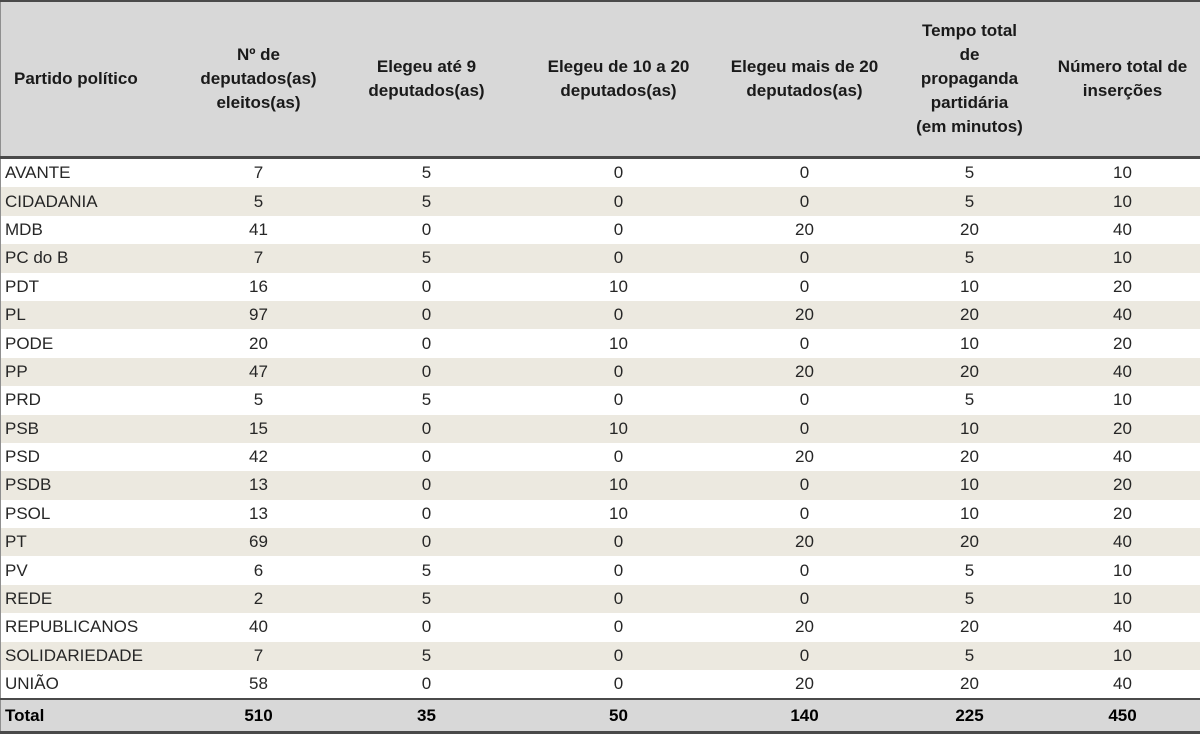 This screenshot has height=742, width=1200. Describe the element at coordinates (600, 716) in the screenshot. I see `table-footer: Total 510 35 50 140 225 450` at that location.